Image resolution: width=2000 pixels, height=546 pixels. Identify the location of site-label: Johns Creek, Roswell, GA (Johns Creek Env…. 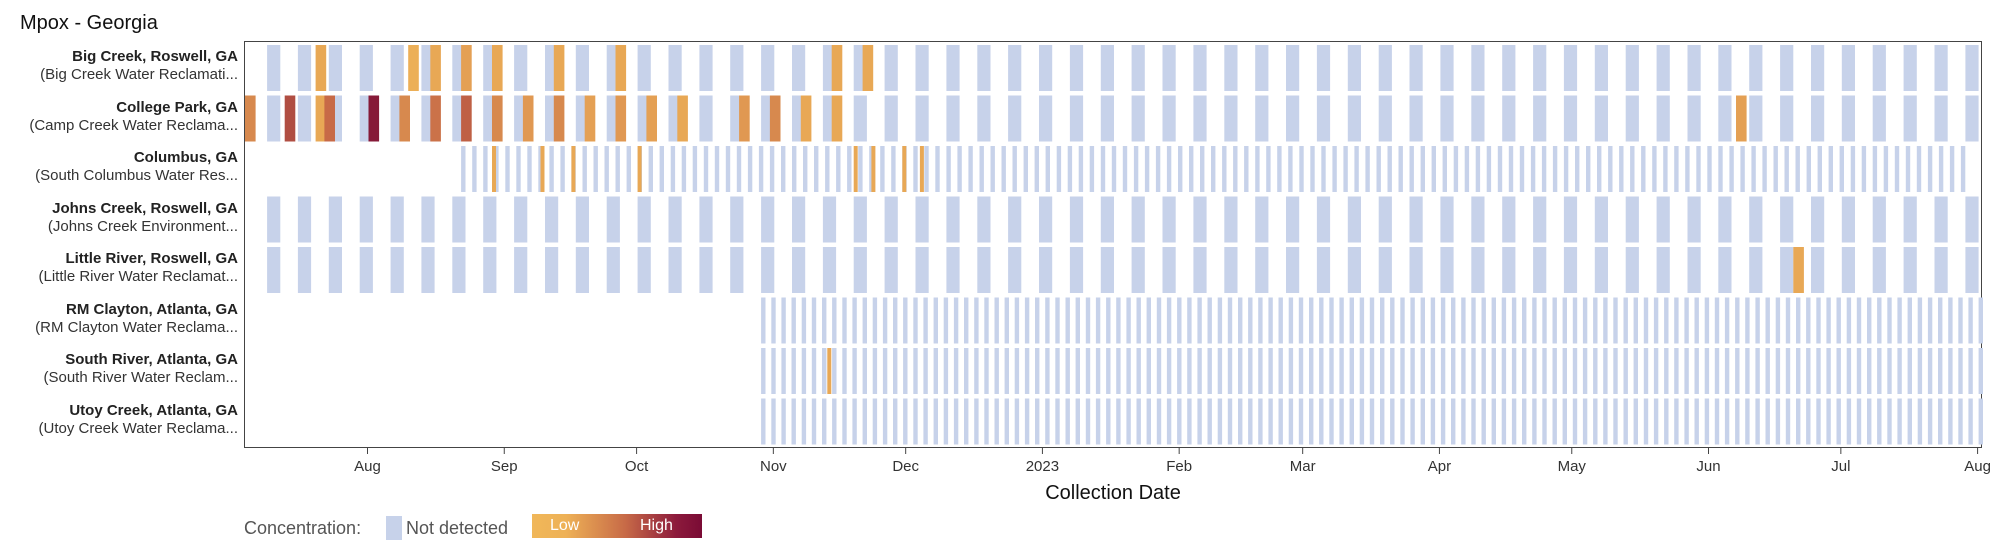
(119, 218).